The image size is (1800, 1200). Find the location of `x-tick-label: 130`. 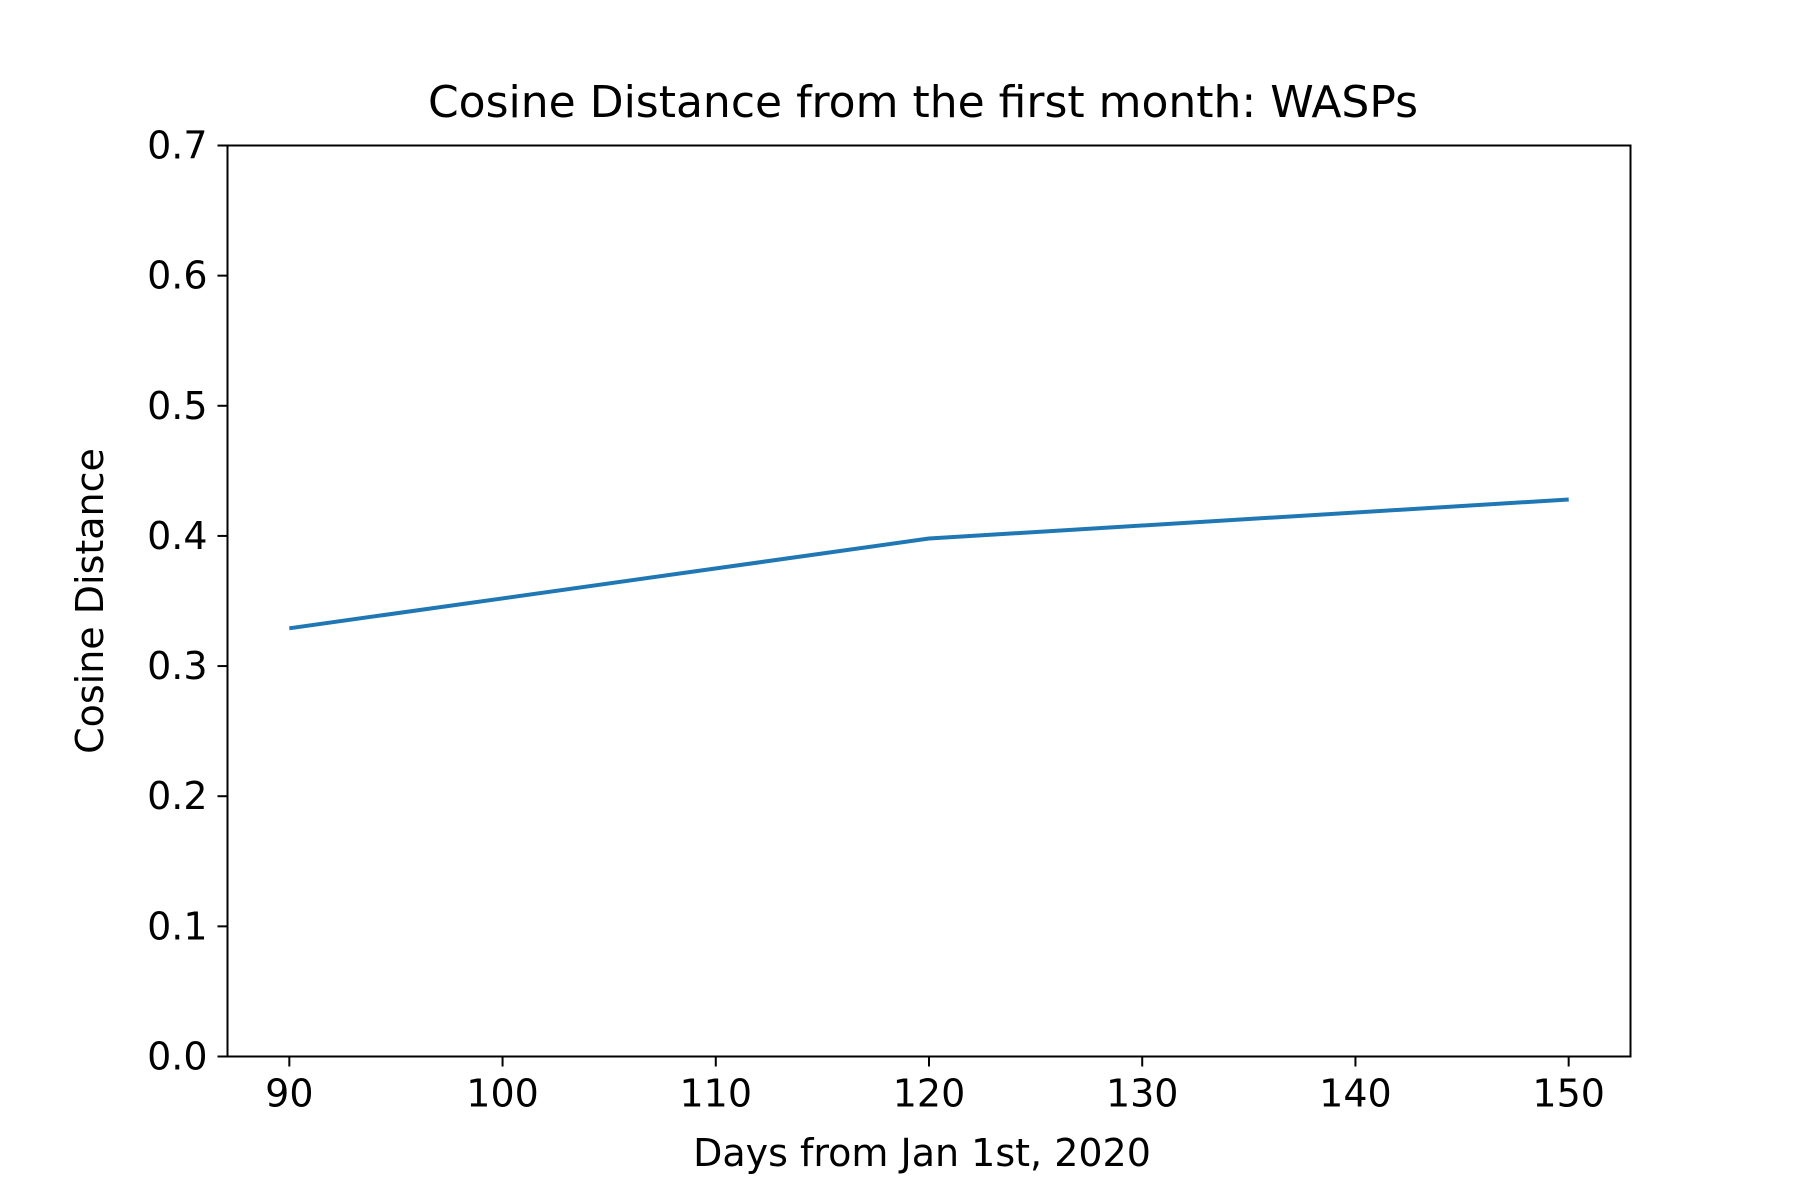

x-tick-label: 130 is located at coordinates (1142, 1094).